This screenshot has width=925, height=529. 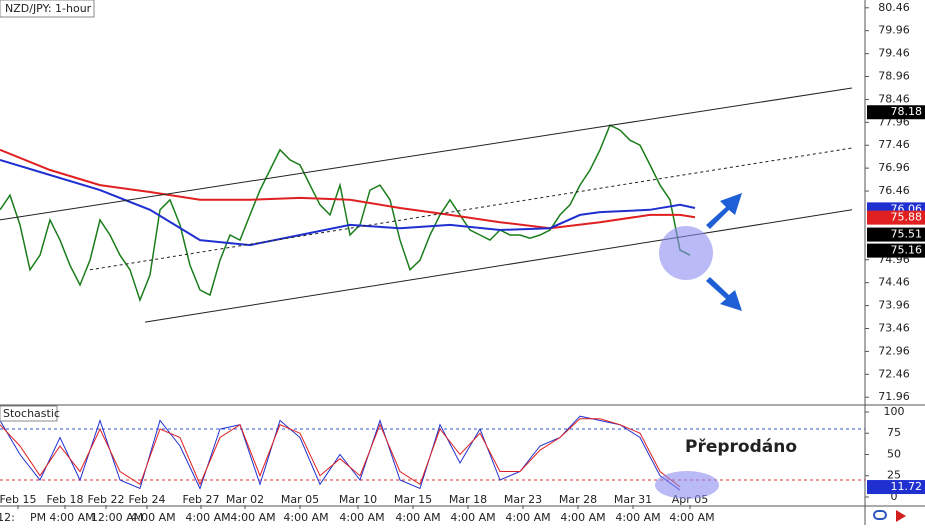 I want to click on y-tick-label: 79.46, so click(x=894, y=53).